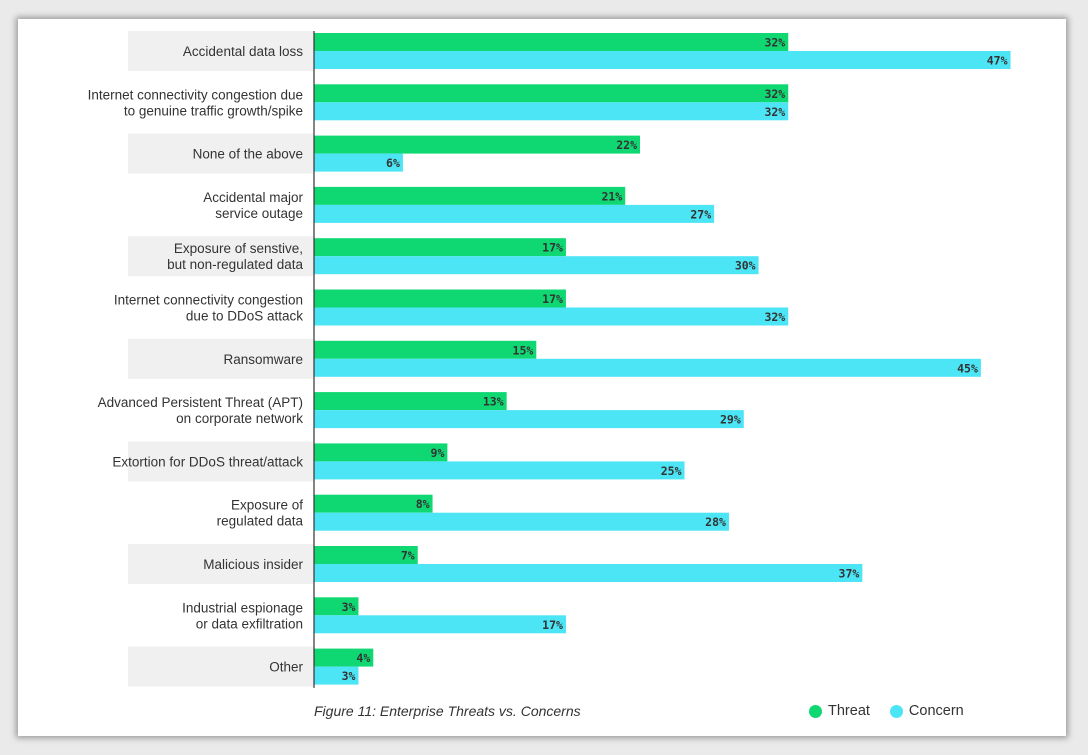 This screenshot has width=1088, height=755. What do you see at coordinates (967, 368) in the screenshot?
I see `value-label-concern: 45%` at bounding box center [967, 368].